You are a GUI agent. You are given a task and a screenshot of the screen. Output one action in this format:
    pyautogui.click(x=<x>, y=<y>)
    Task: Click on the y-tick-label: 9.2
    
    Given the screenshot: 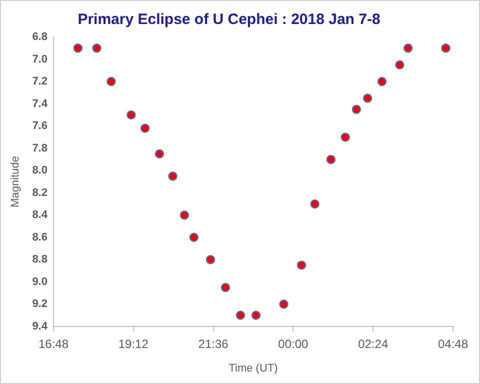 What is the action you would take?
    pyautogui.click(x=40, y=304)
    